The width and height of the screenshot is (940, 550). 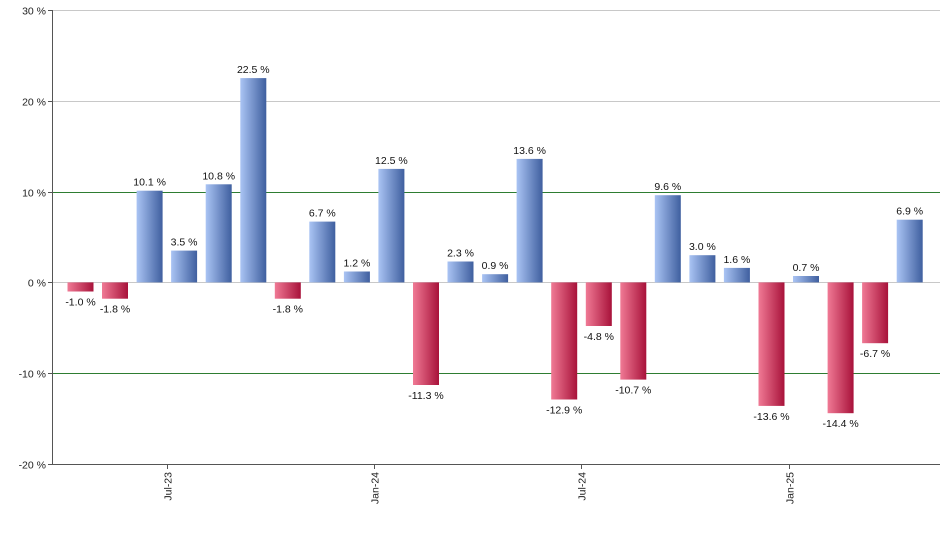 What do you see at coordinates (32, 466) in the screenshot?
I see `y-tick-label: -20 %` at bounding box center [32, 466].